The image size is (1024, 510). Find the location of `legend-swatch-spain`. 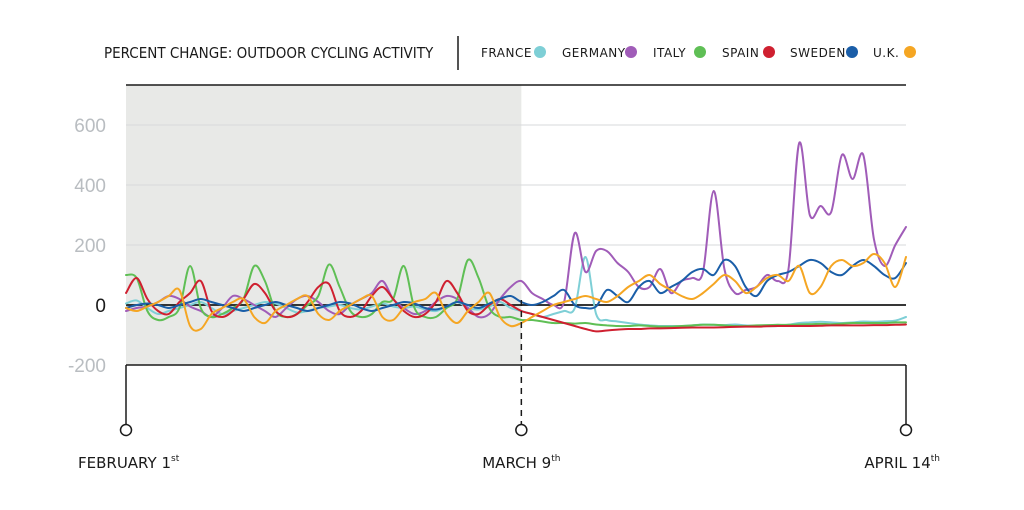

legend-swatch-spain is located at coordinates (769, 52).